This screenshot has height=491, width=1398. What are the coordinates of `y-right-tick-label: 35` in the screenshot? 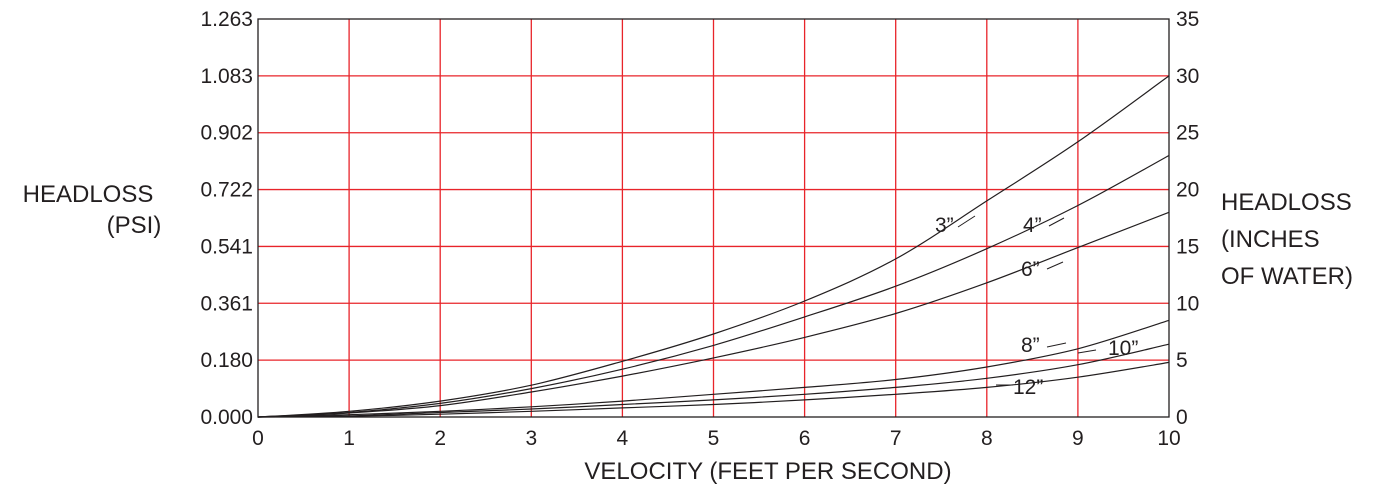 It's located at (1187, 19).